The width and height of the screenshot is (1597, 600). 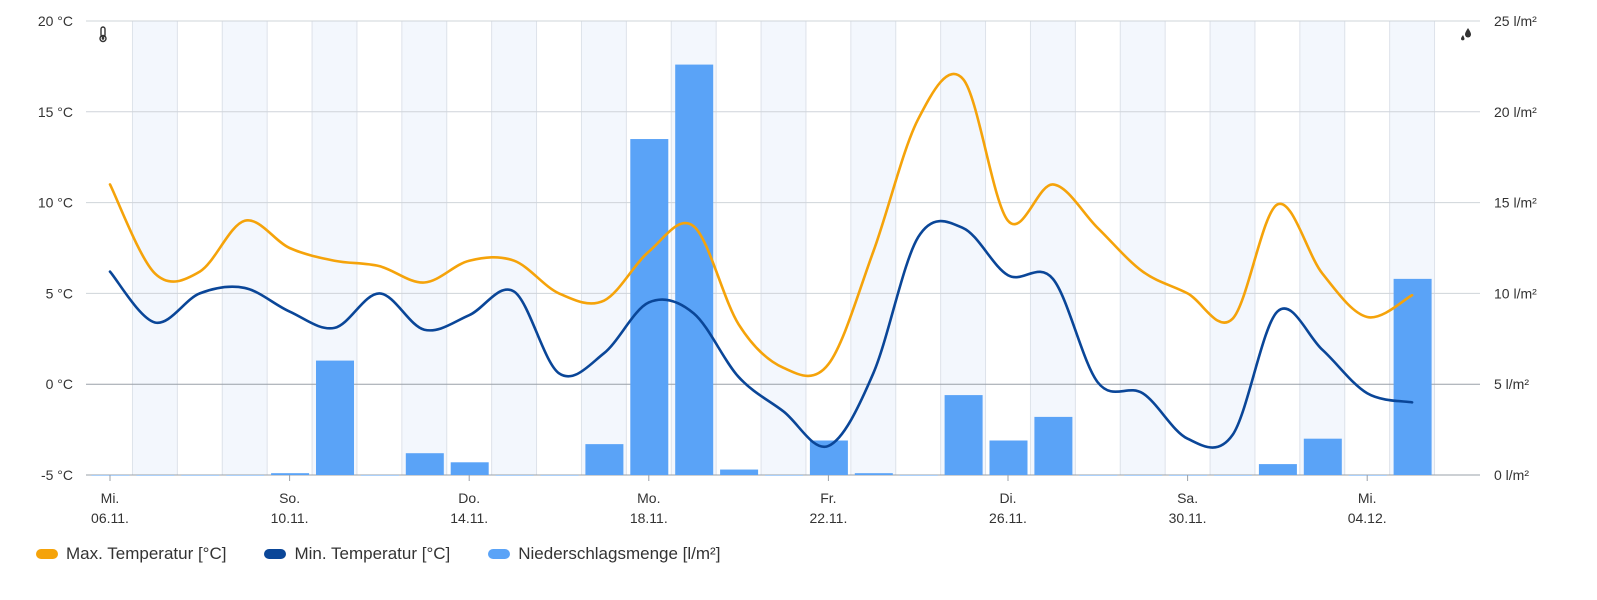 I want to click on x-tick-day: Mo., so click(x=648, y=498).